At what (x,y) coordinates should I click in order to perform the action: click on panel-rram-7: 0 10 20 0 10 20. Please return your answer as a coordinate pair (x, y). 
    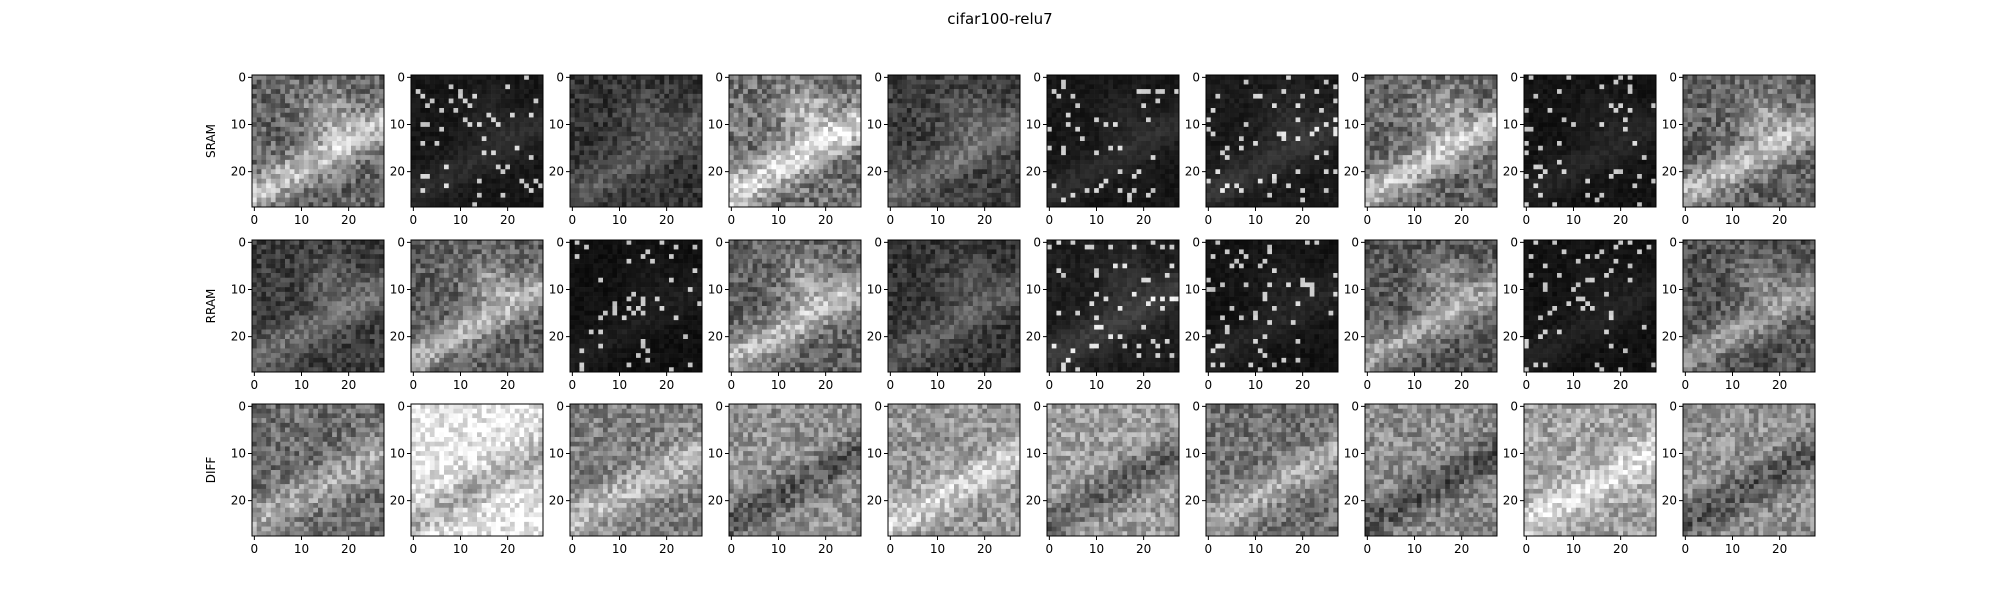
    Looking at the image, I should click on (1421, 313).